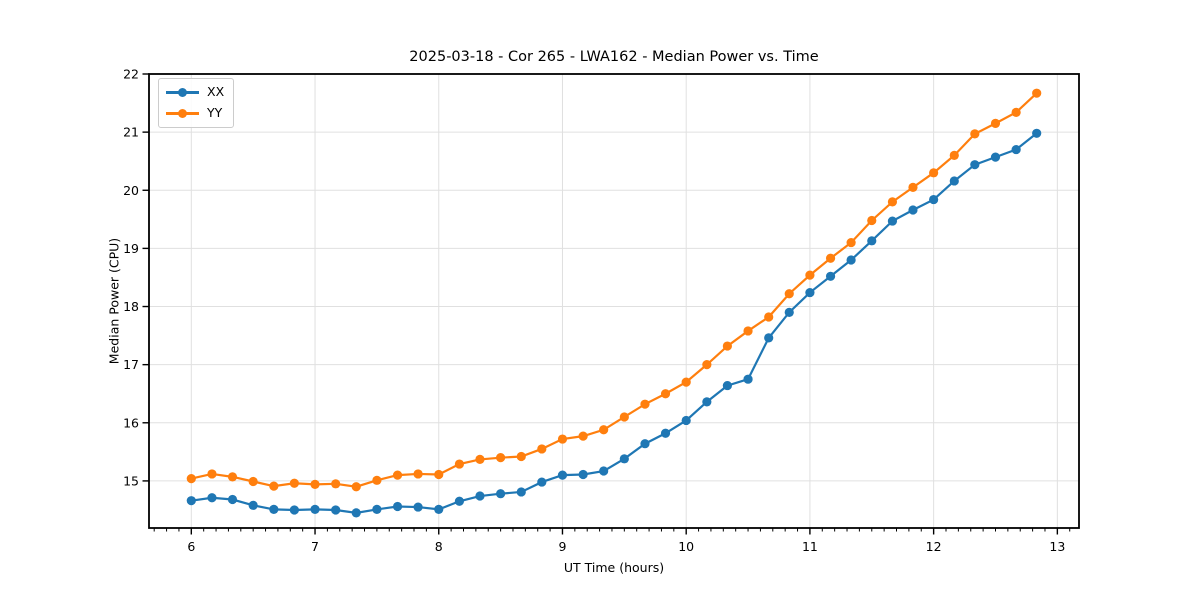 The width and height of the screenshot is (1200, 600). Describe the element at coordinates (131, 190) in the screenshot. I see `svg-text: 20` at that location.